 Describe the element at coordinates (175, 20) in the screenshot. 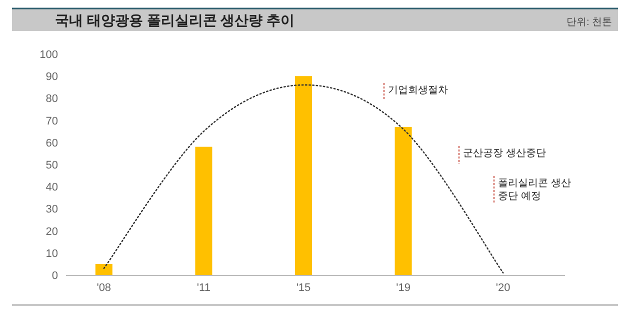

I see `chart-title: 국내 태양광용 폴리실리콘 생산량 추이` at that location.